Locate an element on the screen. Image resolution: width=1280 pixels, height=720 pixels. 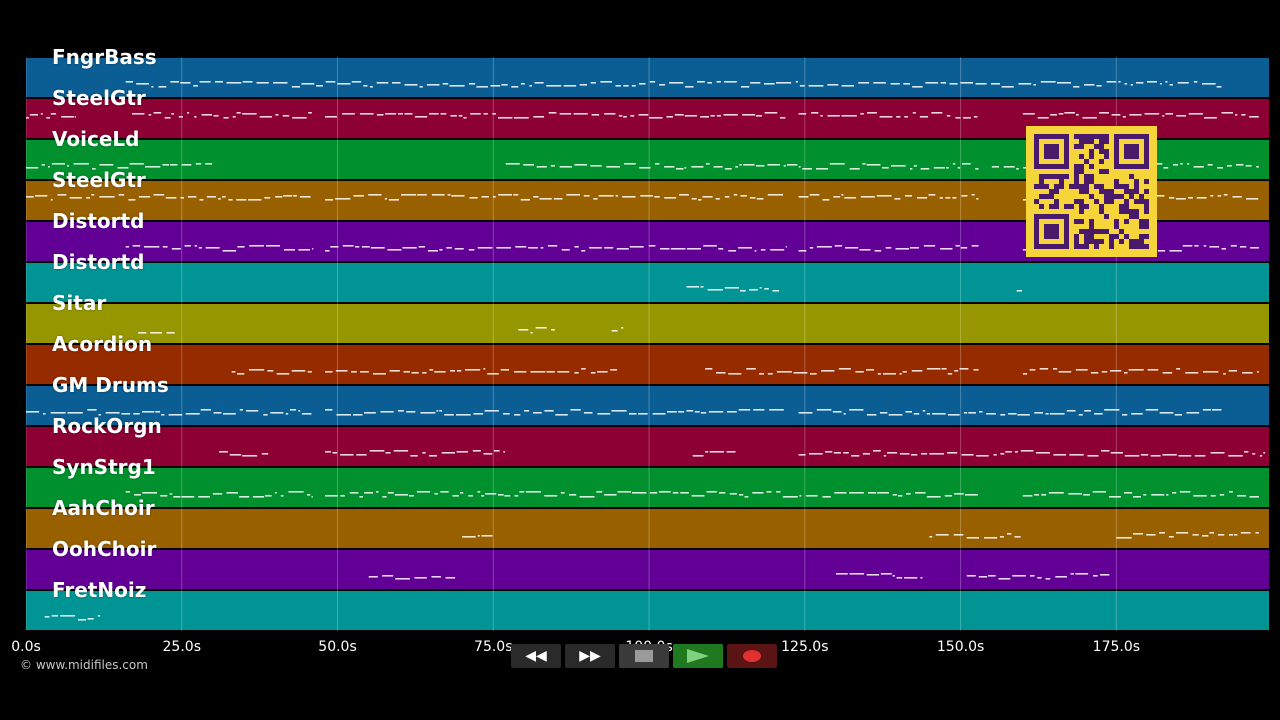
record-button is located at coordinates (752, 656).